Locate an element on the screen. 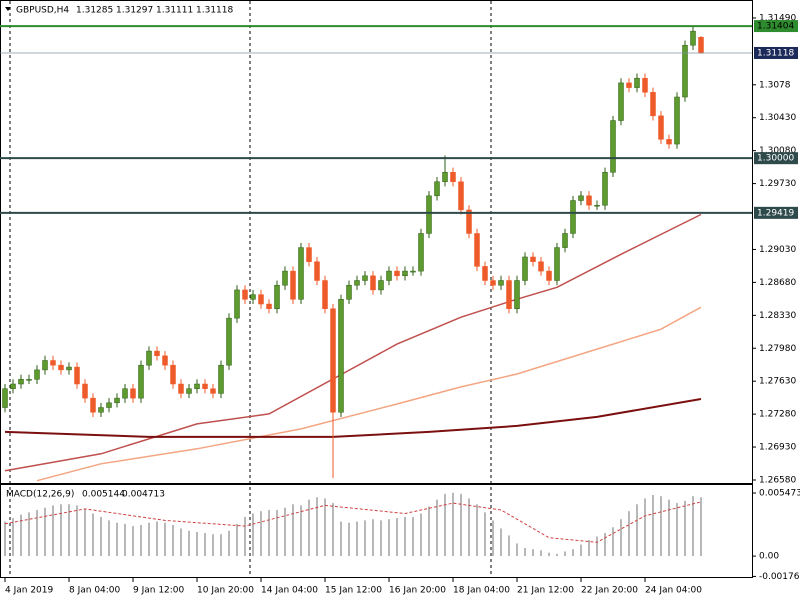  moving-average is located at coordinates (353, 418).